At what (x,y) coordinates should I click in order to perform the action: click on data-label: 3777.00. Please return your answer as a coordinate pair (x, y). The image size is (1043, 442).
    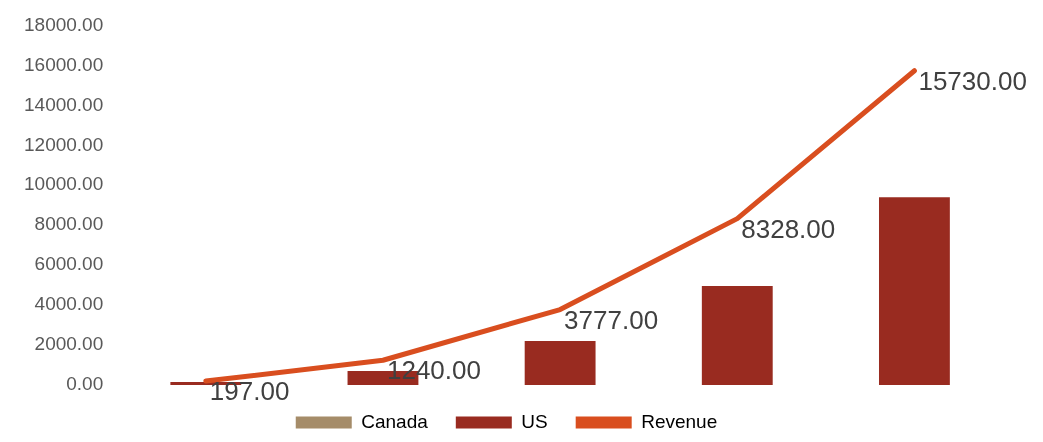
    Looking at the image, I should click on (611, 319).